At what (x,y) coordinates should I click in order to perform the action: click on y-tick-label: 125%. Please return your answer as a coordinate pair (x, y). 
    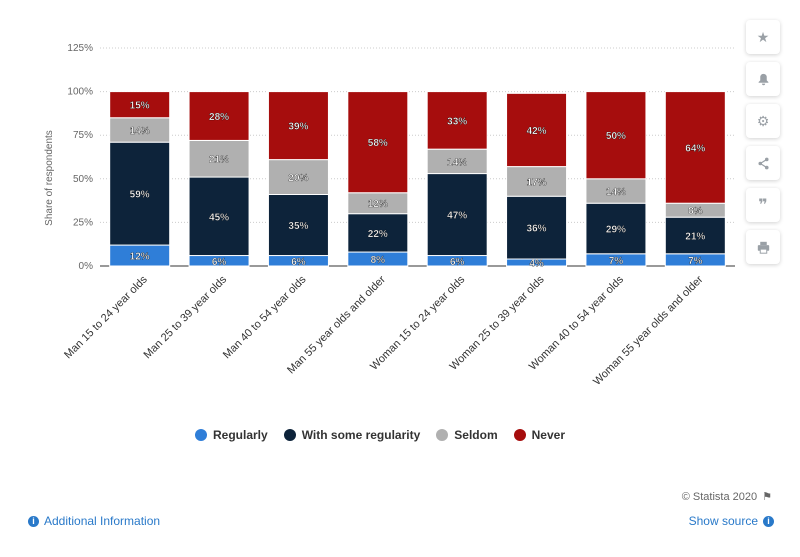
    Looking at the image, I should click on (80, 48).